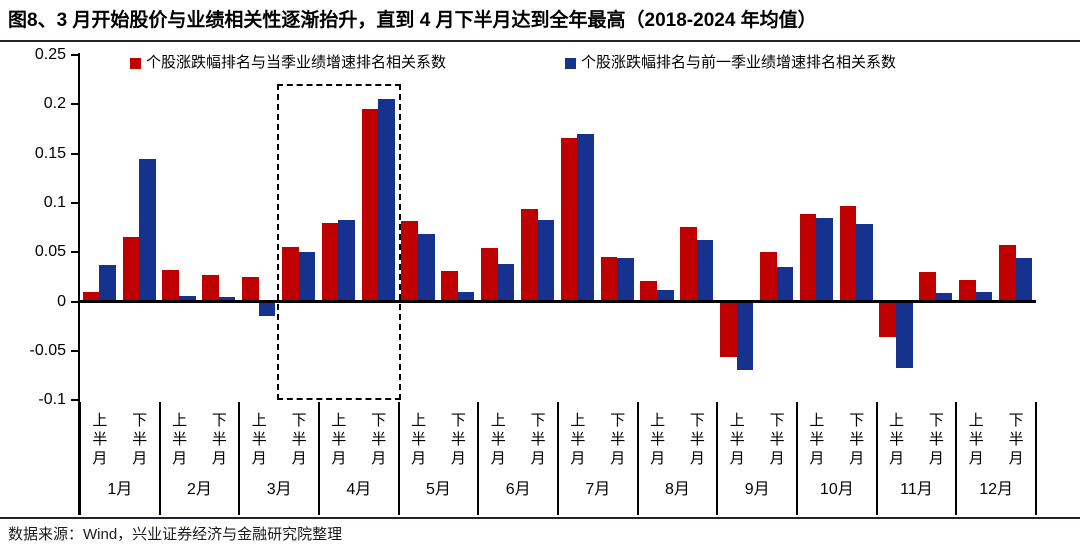 This screenshot has height=551, width=1080. Describe the element at coordinates (570, 63) in the screenshot. I see `legend-swatch-blue-icon` at that location.